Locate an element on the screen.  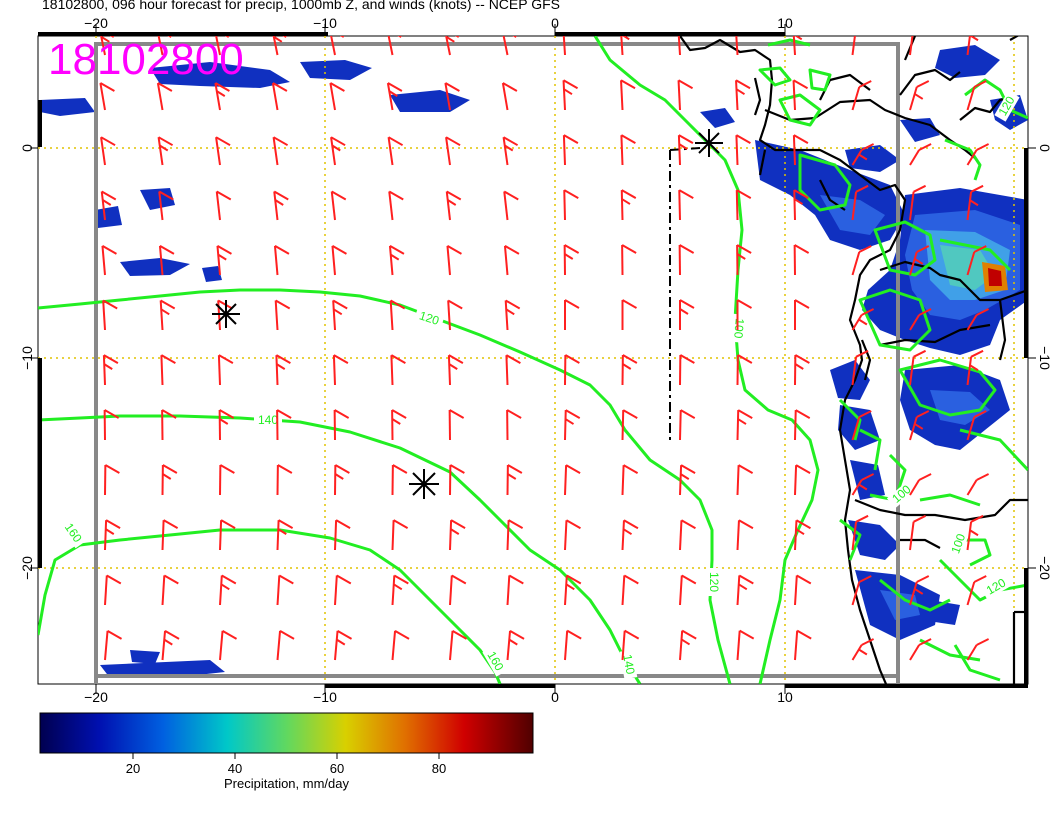
lat-label-left: −10 is located at coordinates (27, 358).